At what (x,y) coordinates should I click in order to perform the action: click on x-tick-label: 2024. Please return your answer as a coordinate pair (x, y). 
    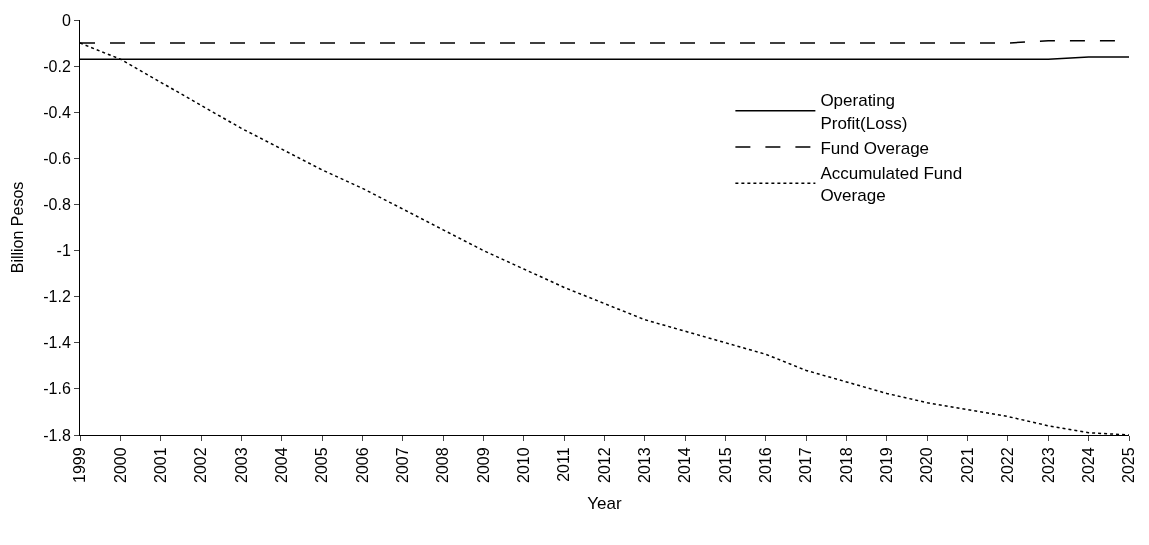
    Looking at the image, I should click on (1088, 465).